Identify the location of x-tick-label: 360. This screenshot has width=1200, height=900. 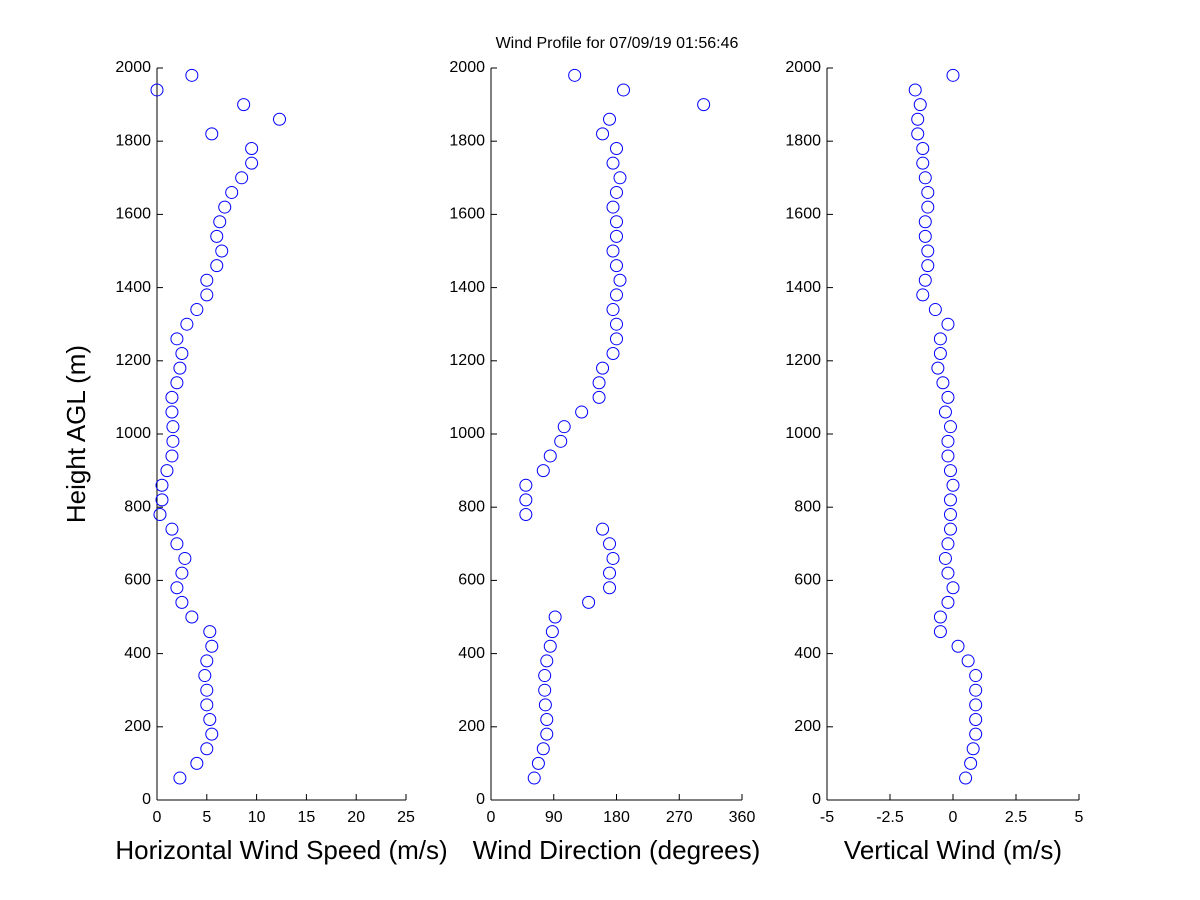
(742, 817).